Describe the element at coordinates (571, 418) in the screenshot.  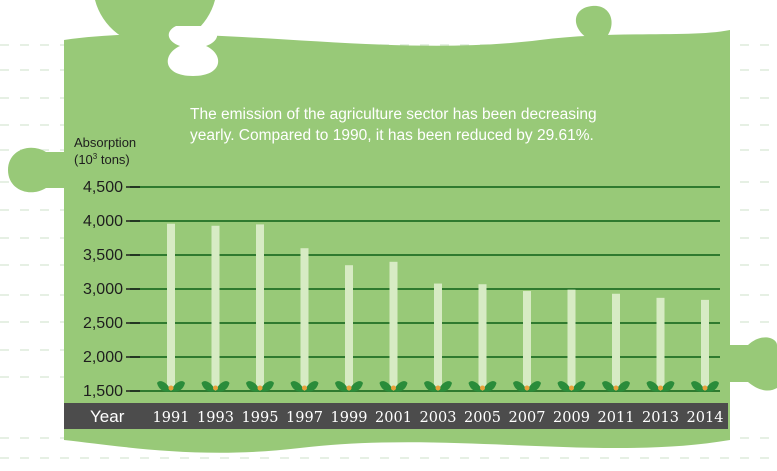
I see `x-tick-label: 2009` at that location.